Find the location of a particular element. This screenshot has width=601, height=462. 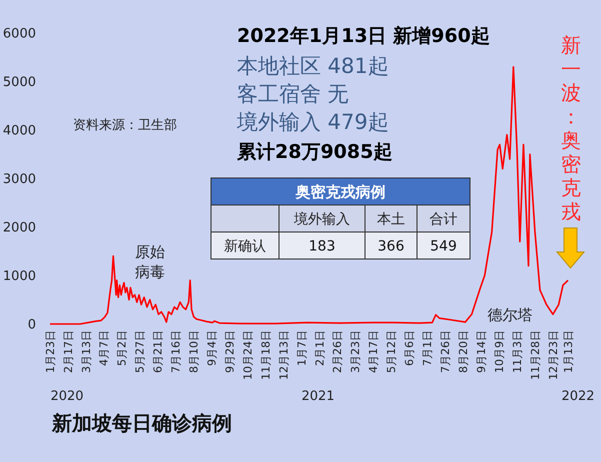

annotation: 境外输入 479起 is located at coordinates (312, 122).